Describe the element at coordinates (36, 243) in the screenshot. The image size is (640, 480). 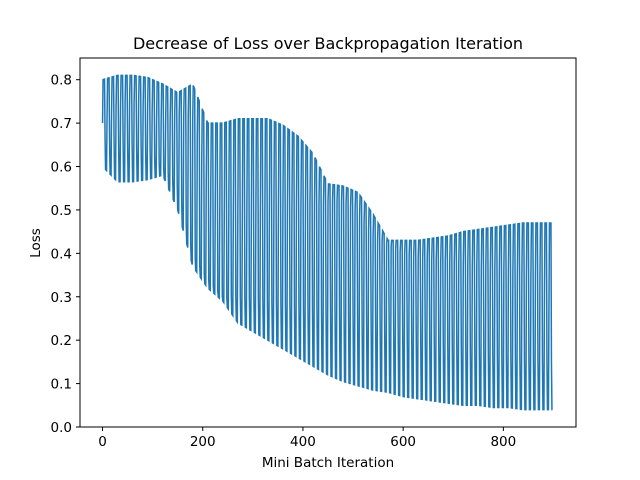
I see `y-axis-label: Loss` at that location.